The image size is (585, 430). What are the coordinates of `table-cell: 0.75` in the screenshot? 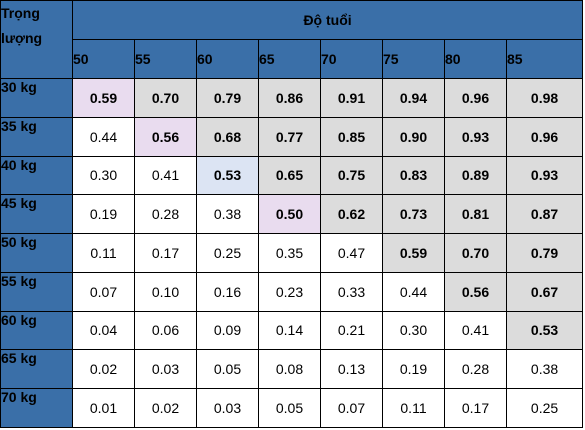 It's located at (351, 175).